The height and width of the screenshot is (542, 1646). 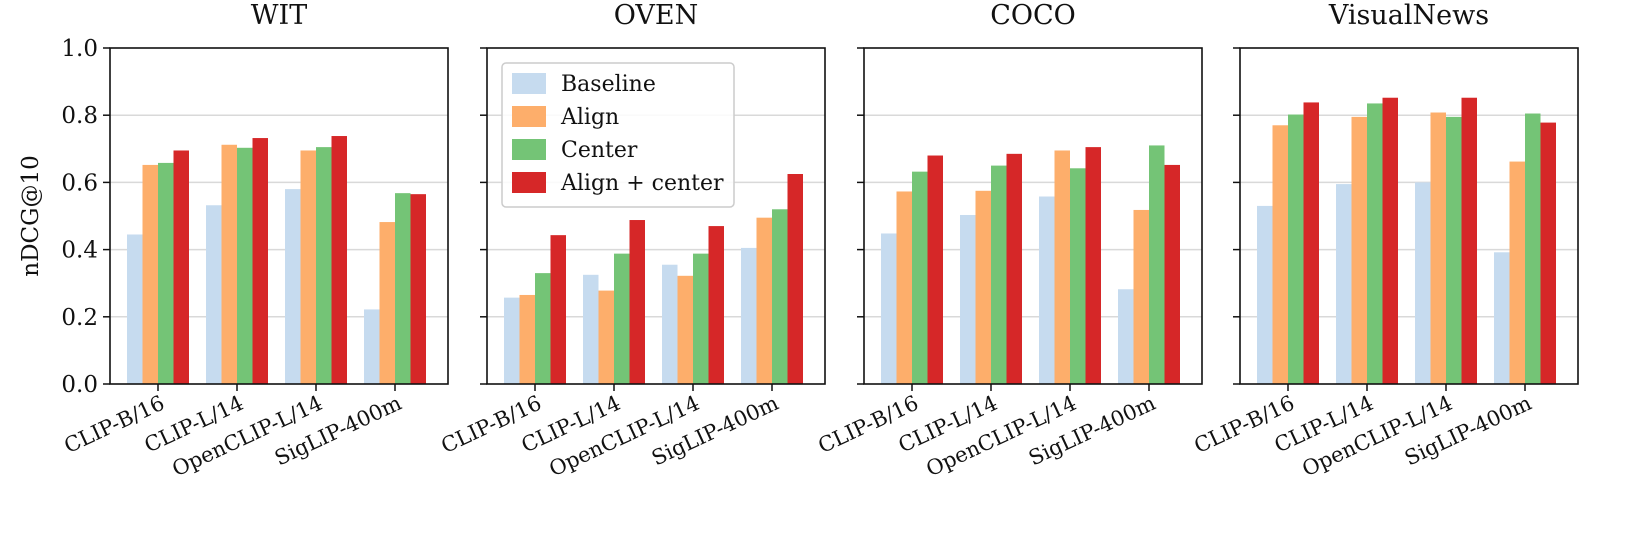 What do you see at coordinates (79, 183) in the screenshot?
I see `y-tick-label: 0.6` at bounding box center [79, 183].